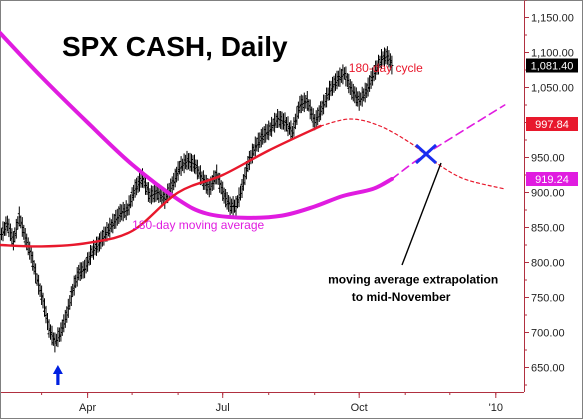 The width and height of the screenshot is (583, 419). I want to click on y-tick-label: 650.00, so click(548, 369).